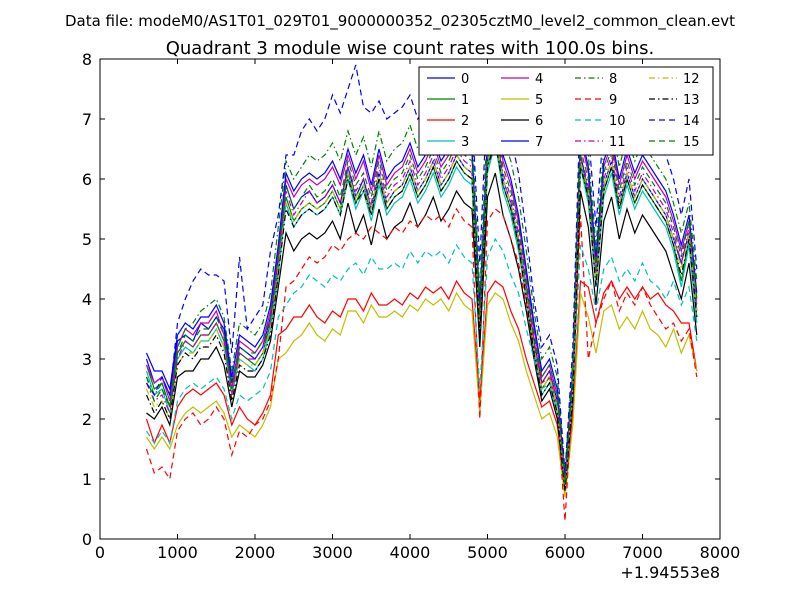 The height and width of the screenshot is (600, 800). I want to click on legend-label-5: 5, so click(539, 100).